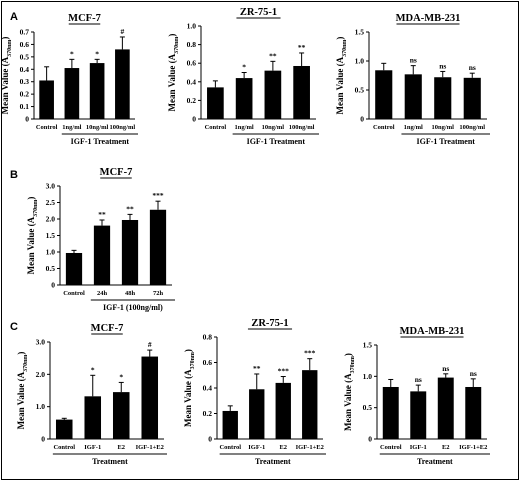  Describe the element at coordinates (158, 195) in the screenshot. I see `significance-mark: ***` at that location.